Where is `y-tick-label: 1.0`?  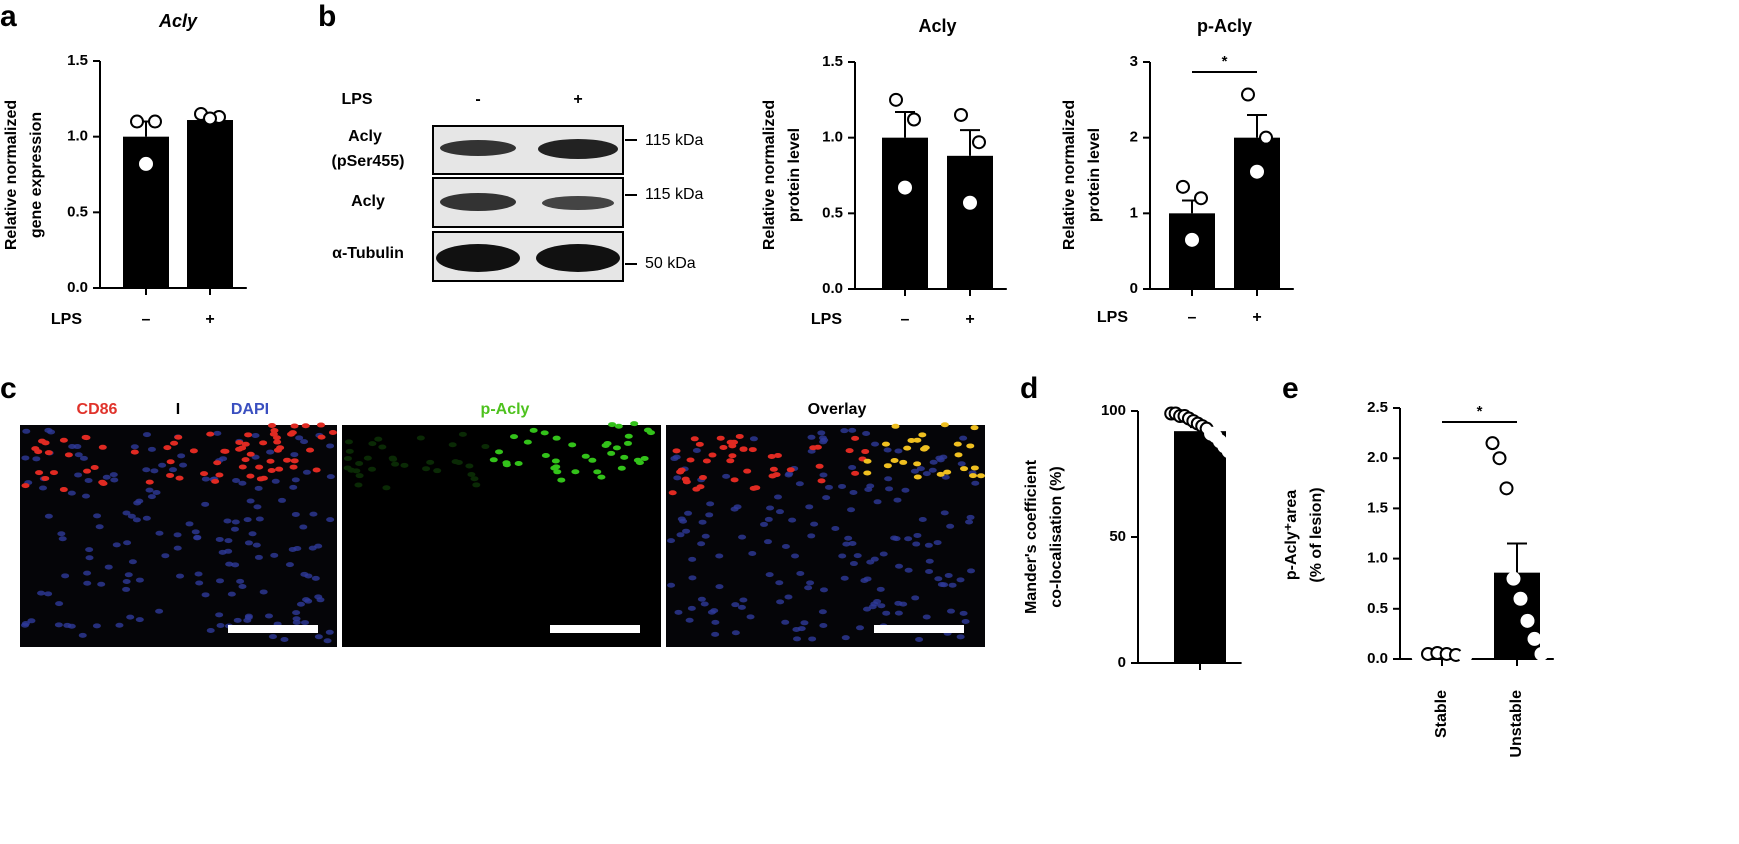 y-tick-label: 1.0 is located at coordinates (1377, 558).